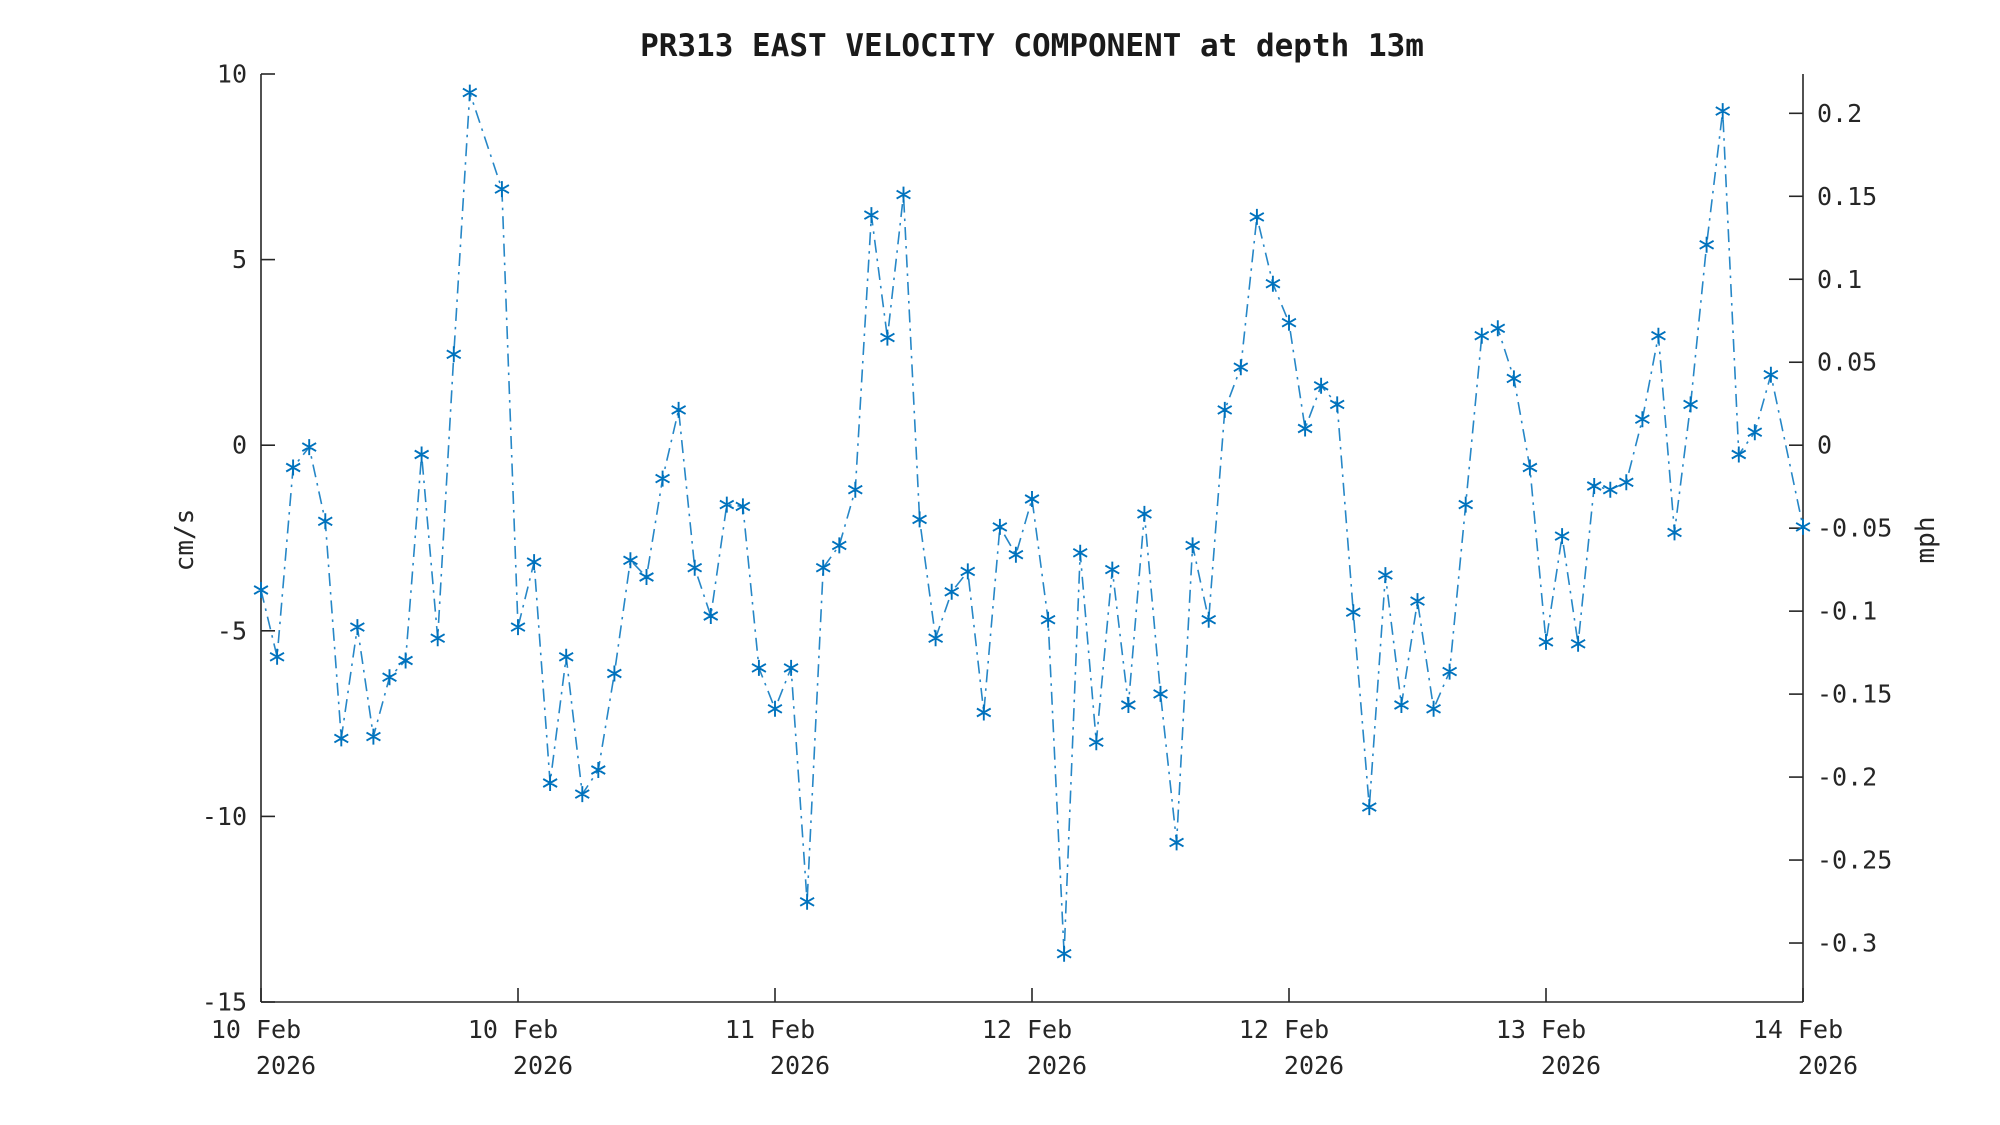  Describe the element at coordinates (1839, 113) in the screenshot. I see `svg-text: 0.2` at that location.